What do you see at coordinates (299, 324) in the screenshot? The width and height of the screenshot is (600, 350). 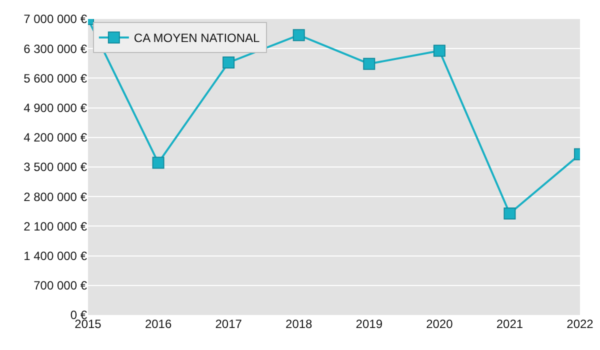 I see `x-tick-label: 2018` at bounding box center [299, 324].